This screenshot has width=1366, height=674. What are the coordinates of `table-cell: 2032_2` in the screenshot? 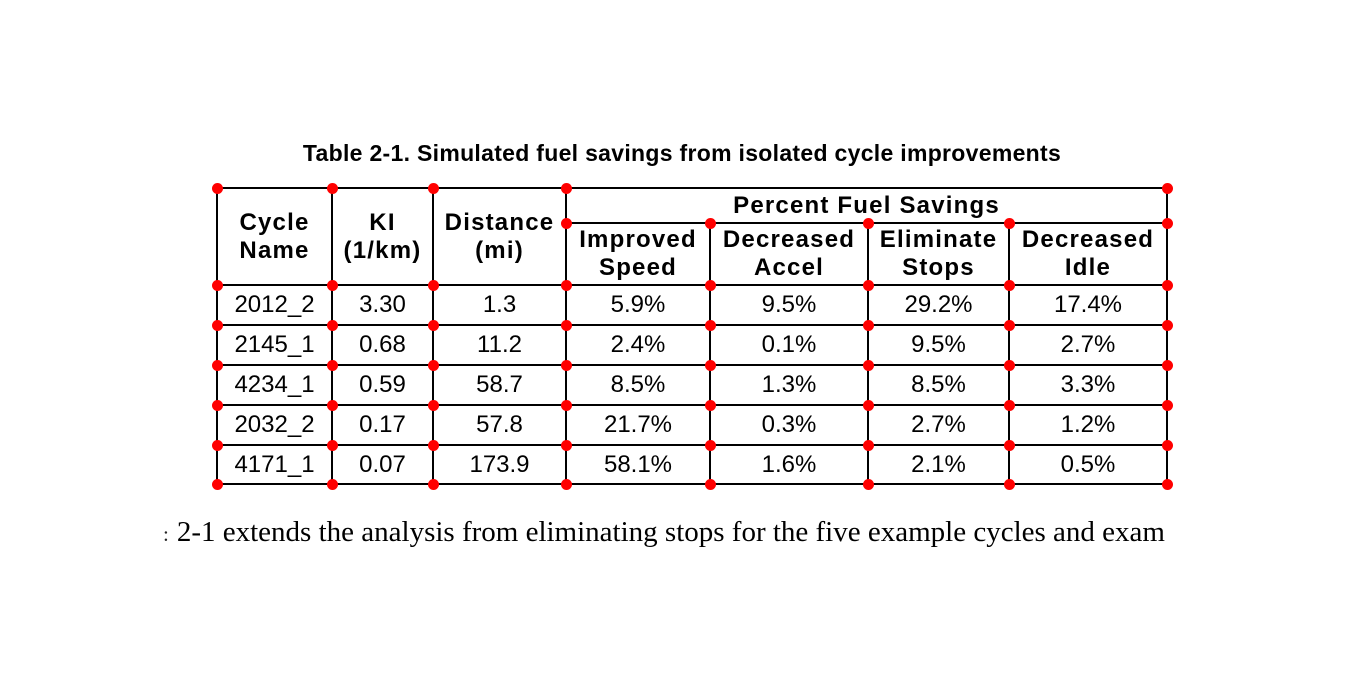 It's located at (274, 425).